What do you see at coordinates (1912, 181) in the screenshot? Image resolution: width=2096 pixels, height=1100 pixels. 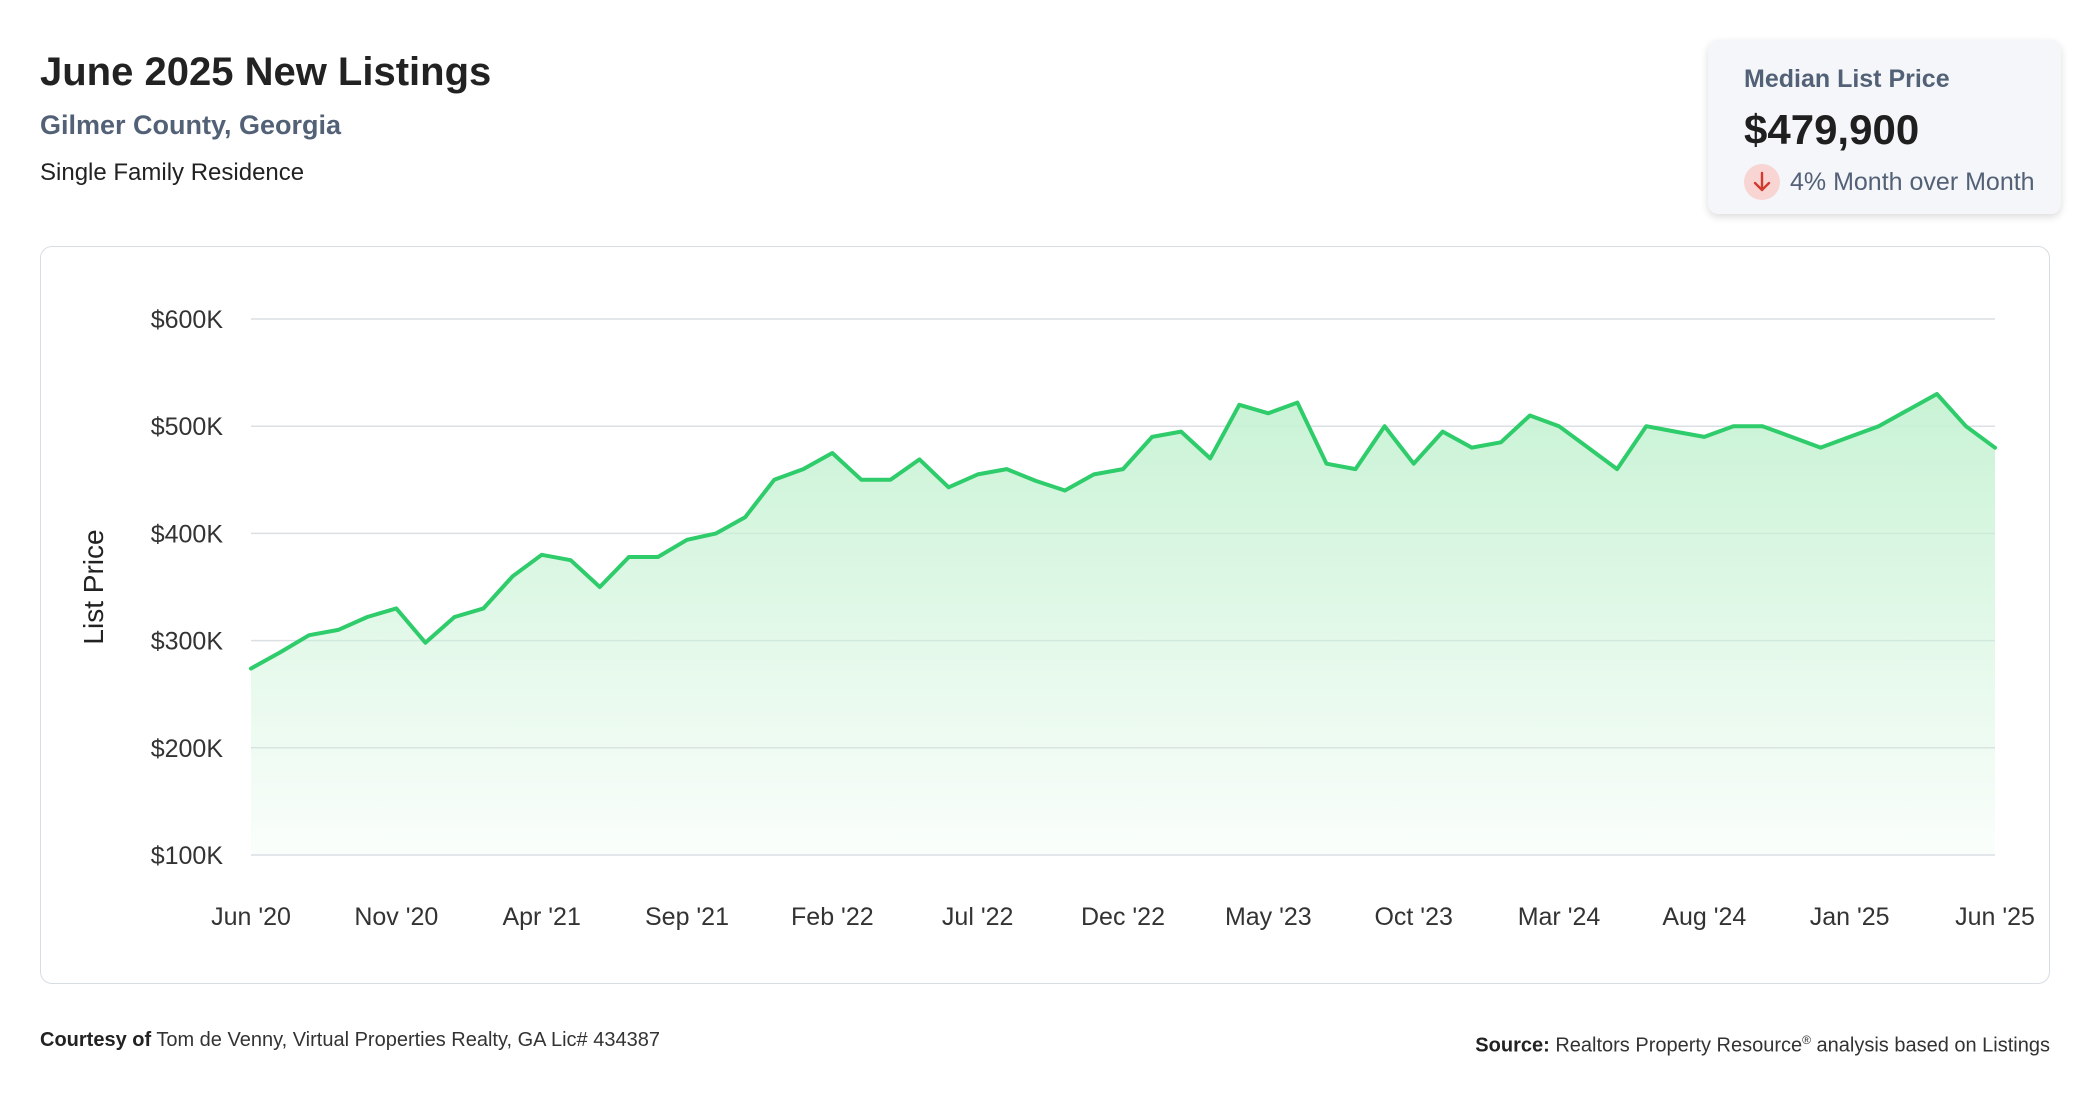 I see `change-text: 4% Month over Month` at bounding box center [1912, 181].